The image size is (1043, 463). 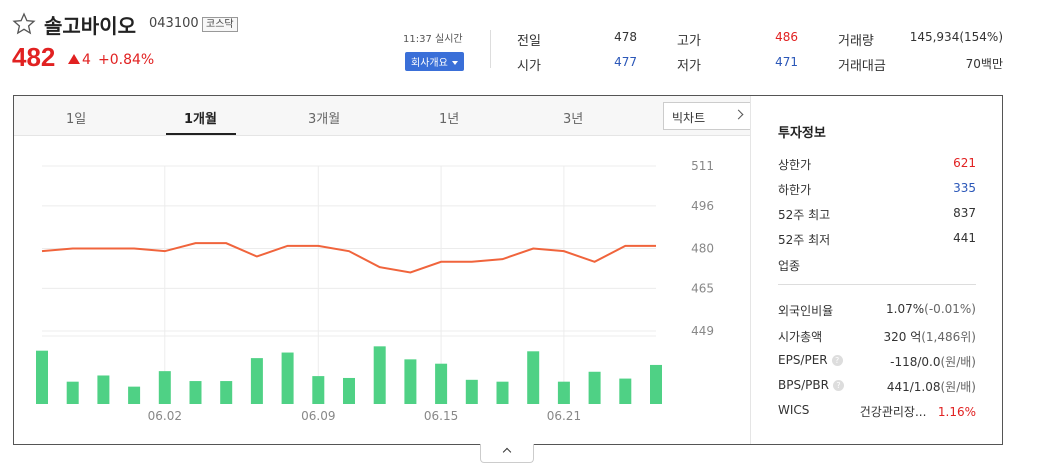 What do you see at coordinates (126, 60) in the screenshot?
I see `price-change-pct: +0.84%` at bounding box center [126, 60].